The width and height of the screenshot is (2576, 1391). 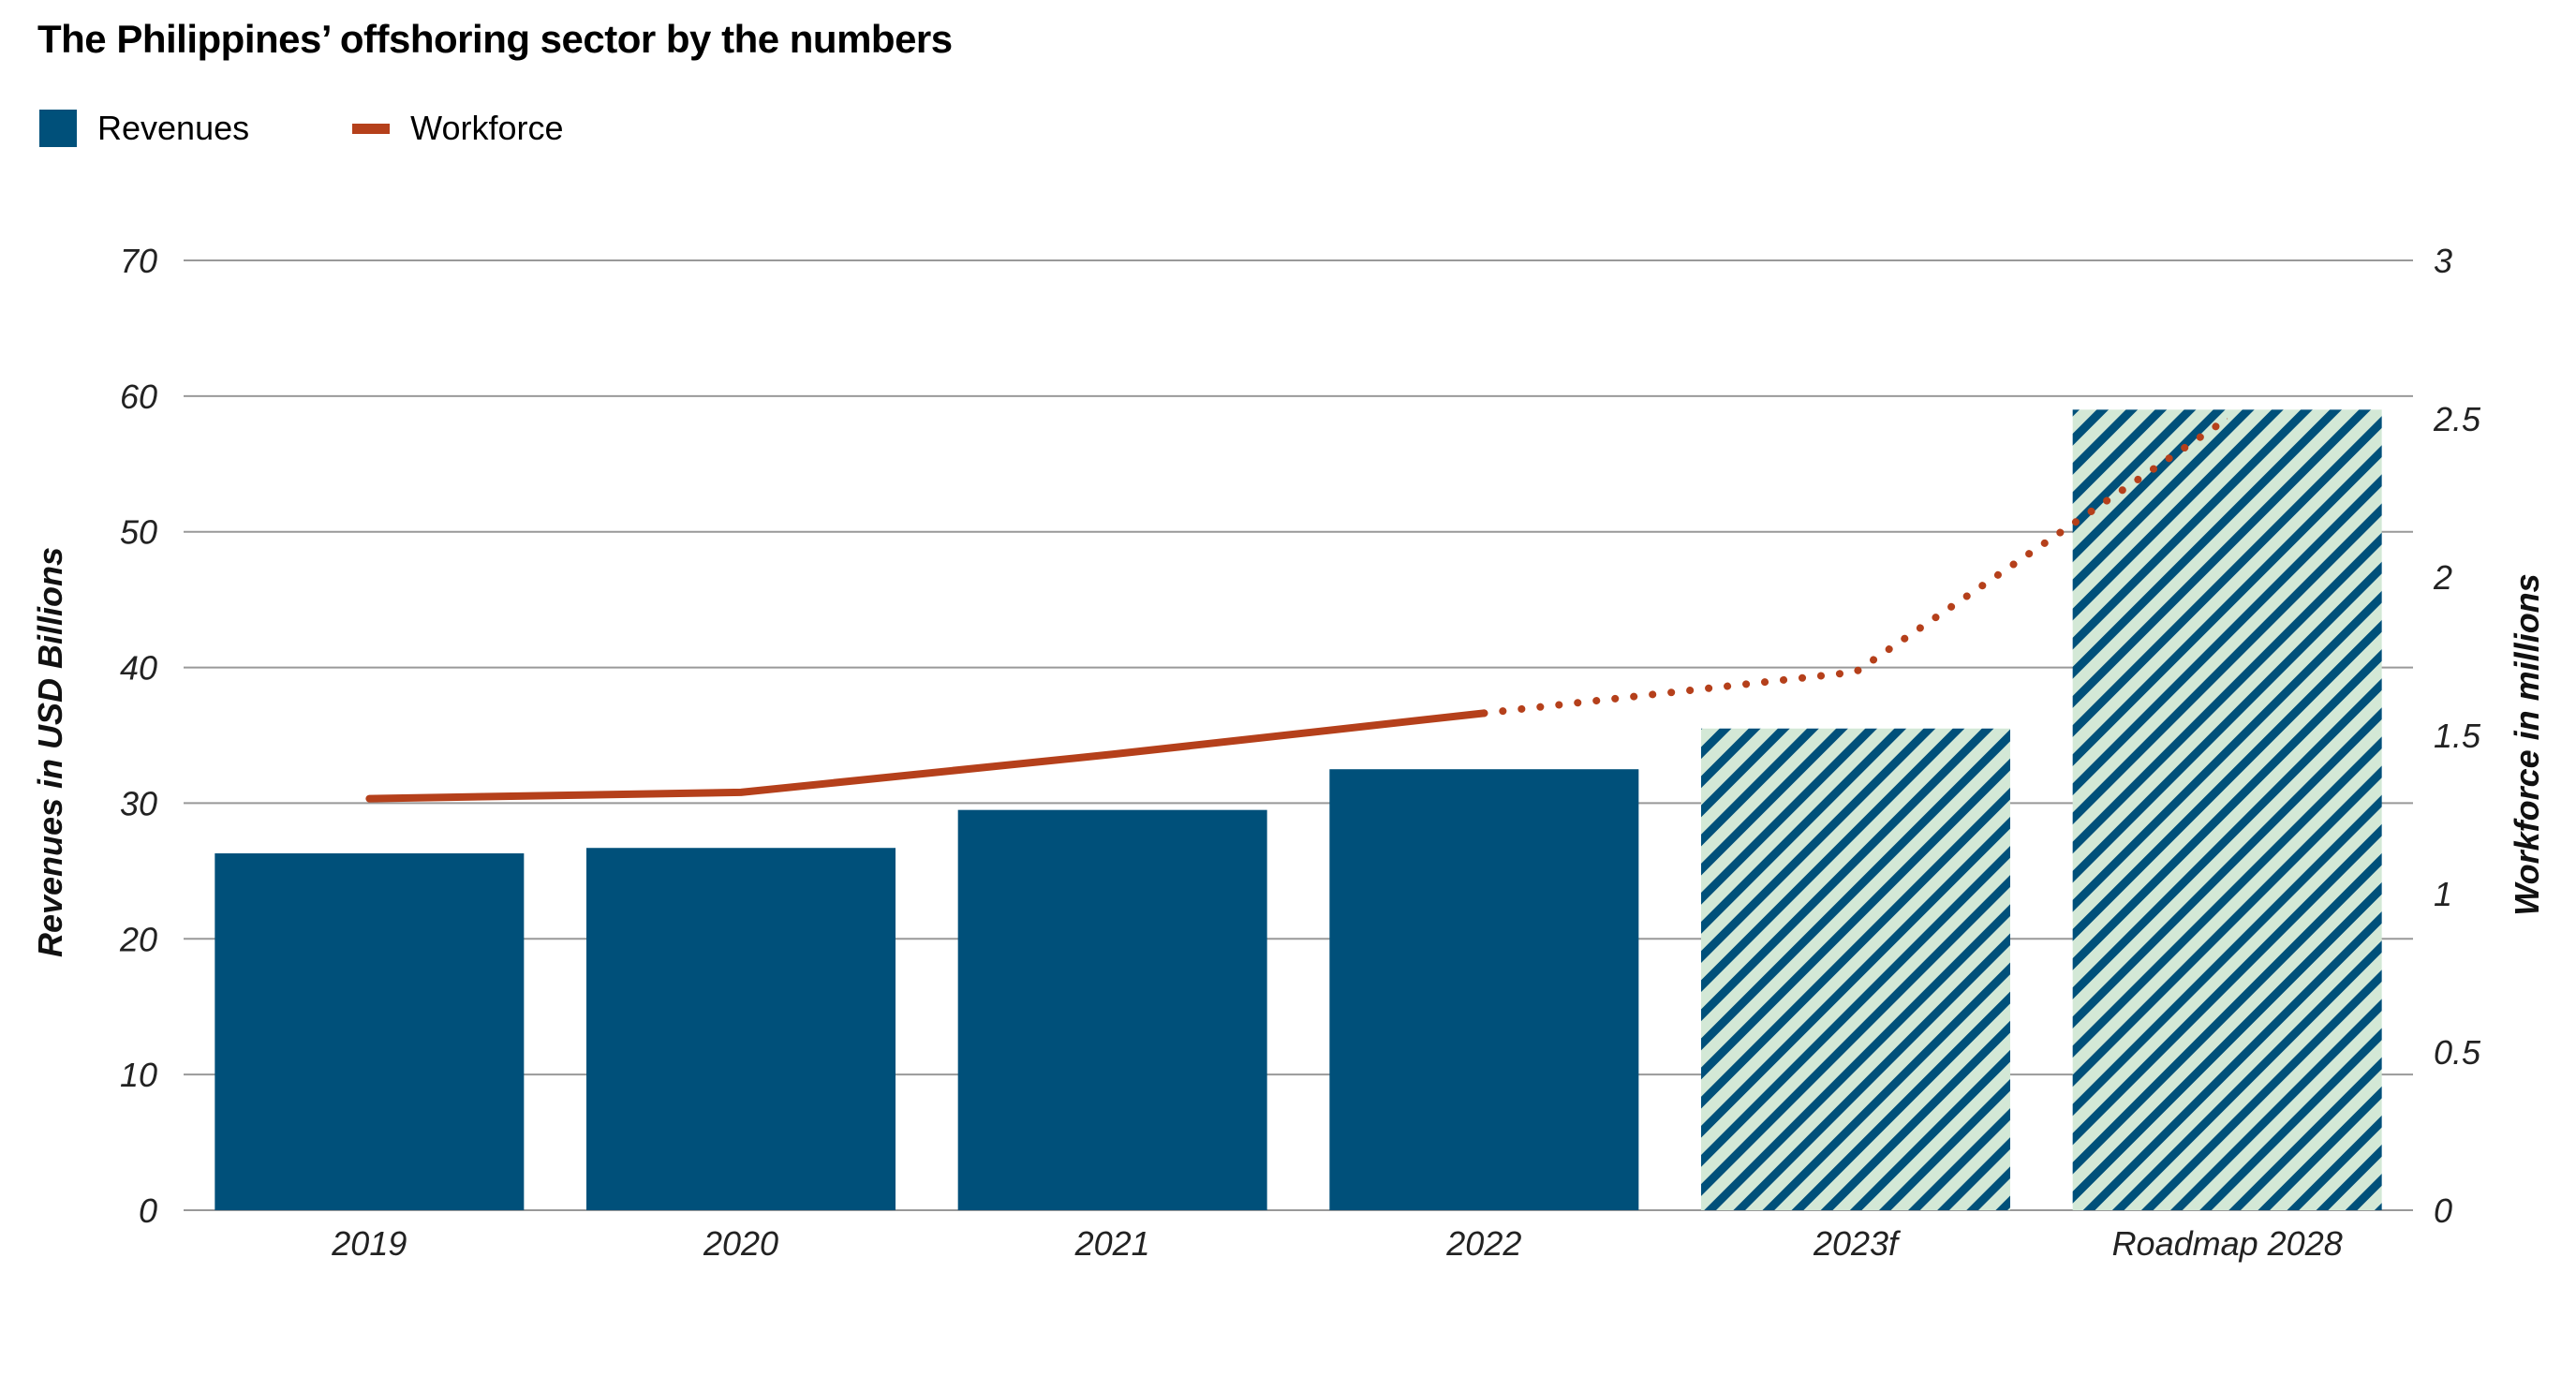 I want to click on y-tick-label: 50, so click(x=138, y=532).